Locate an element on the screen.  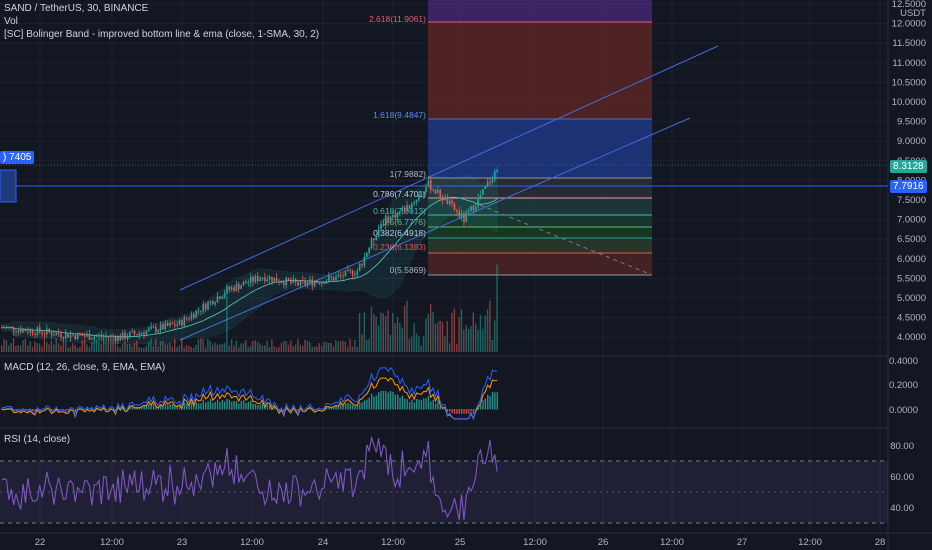
svg-text: 1(7.9882) is located at coordinates (408, 174).